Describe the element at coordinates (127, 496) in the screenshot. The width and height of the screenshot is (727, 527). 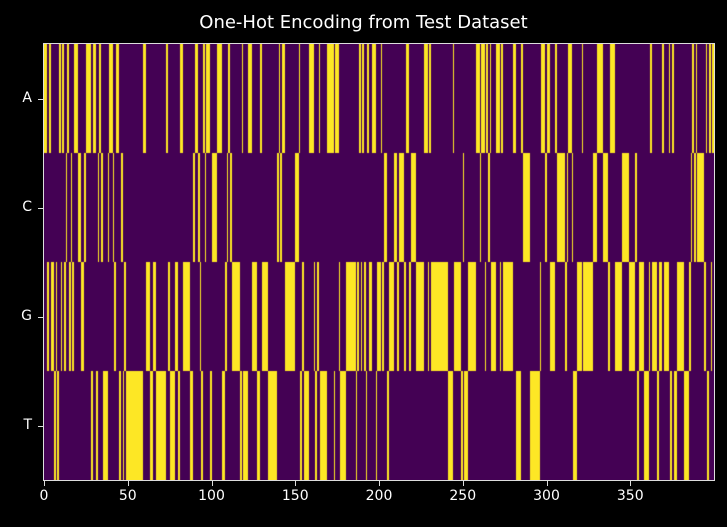
I see `x-tick-label-50: 50` at that location.